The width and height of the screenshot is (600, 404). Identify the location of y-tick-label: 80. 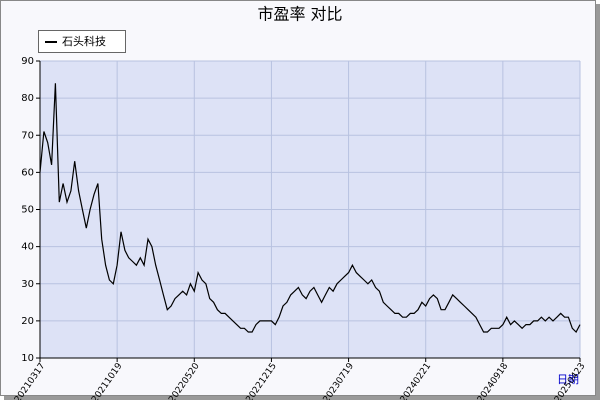
(27, 98).